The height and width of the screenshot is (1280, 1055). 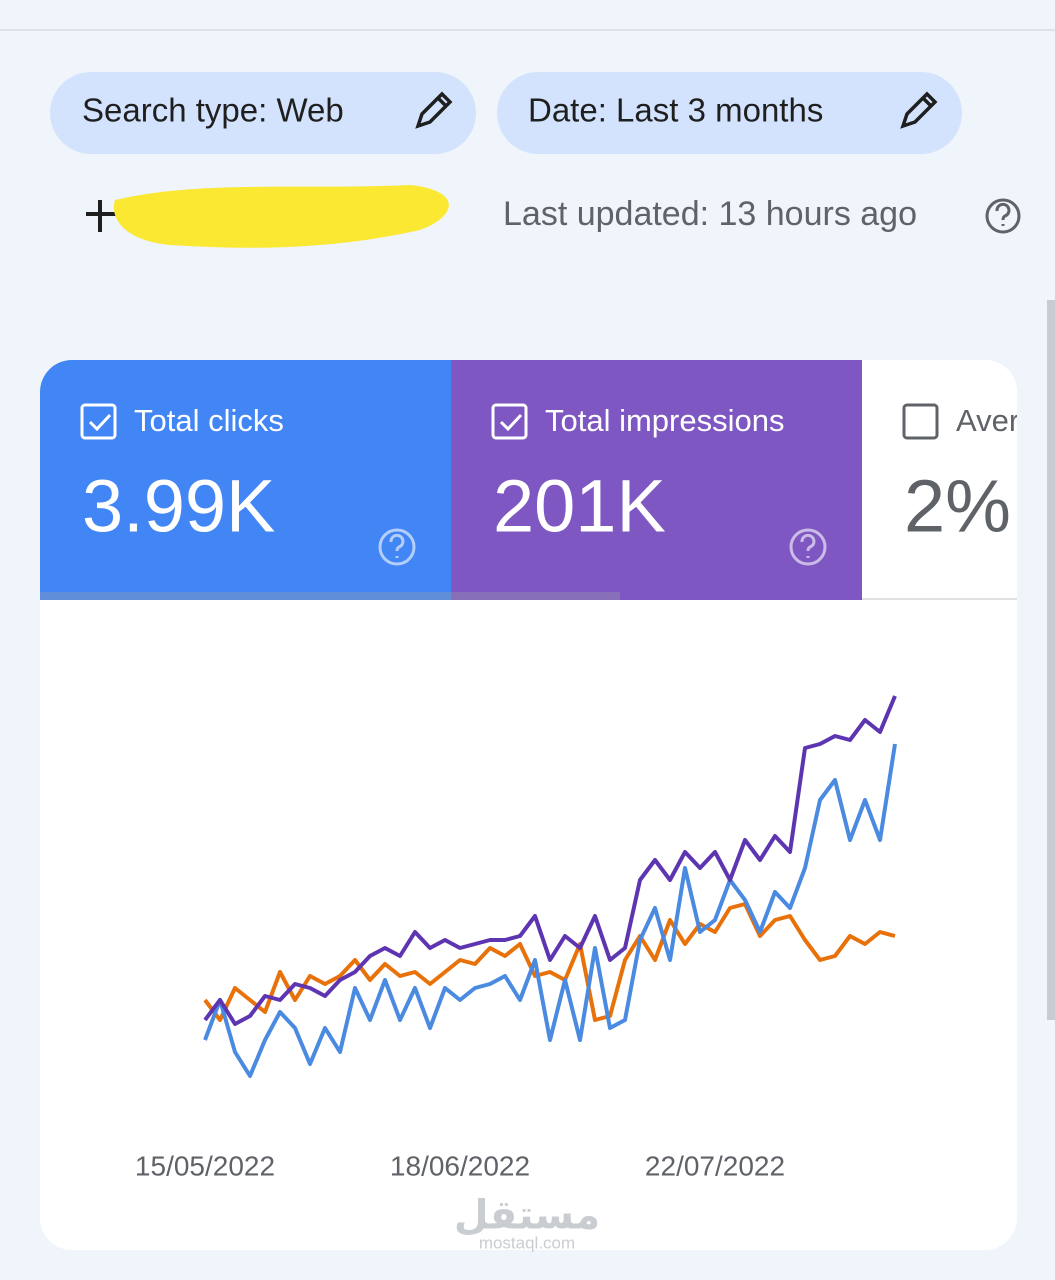 I want to click on x-tick-label: 18/06/2022, so click(x=460, y=1165).